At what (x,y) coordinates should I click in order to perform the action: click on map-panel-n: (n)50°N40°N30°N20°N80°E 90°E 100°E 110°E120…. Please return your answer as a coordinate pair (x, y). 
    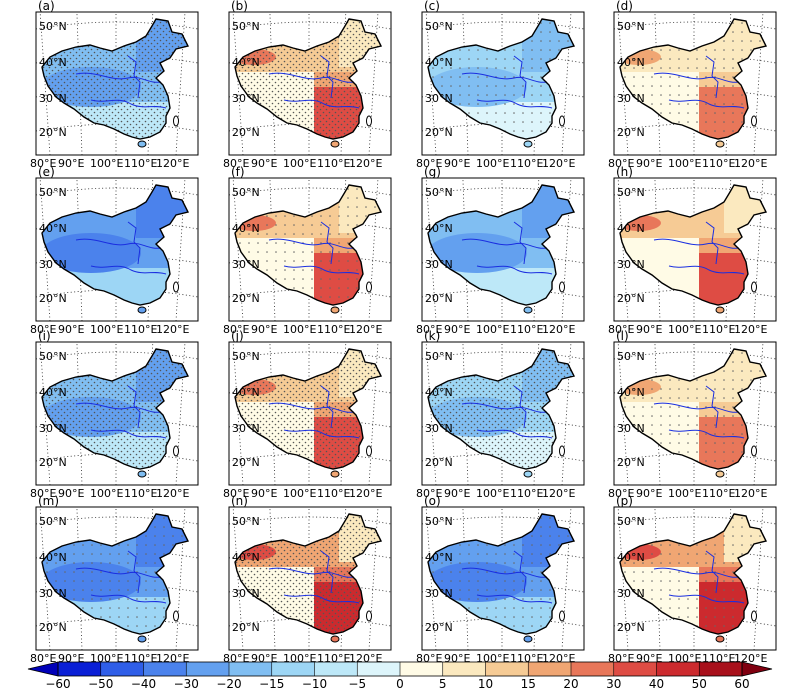
    Looking at the image, I should click on (307, 579).